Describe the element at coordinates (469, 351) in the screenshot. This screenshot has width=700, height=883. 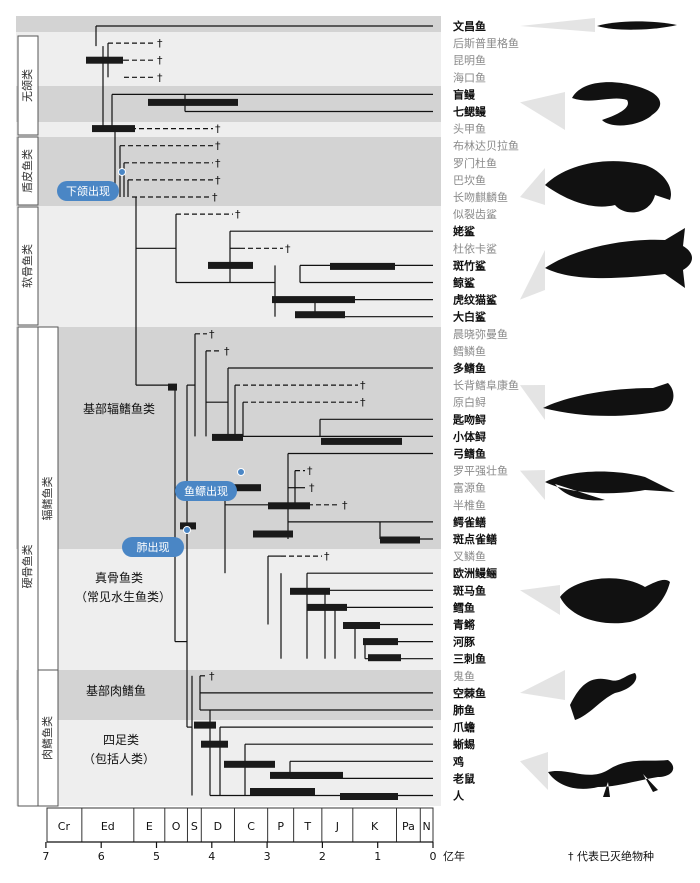
I see `taxon-label: 鳕鳞鱼` at that location.